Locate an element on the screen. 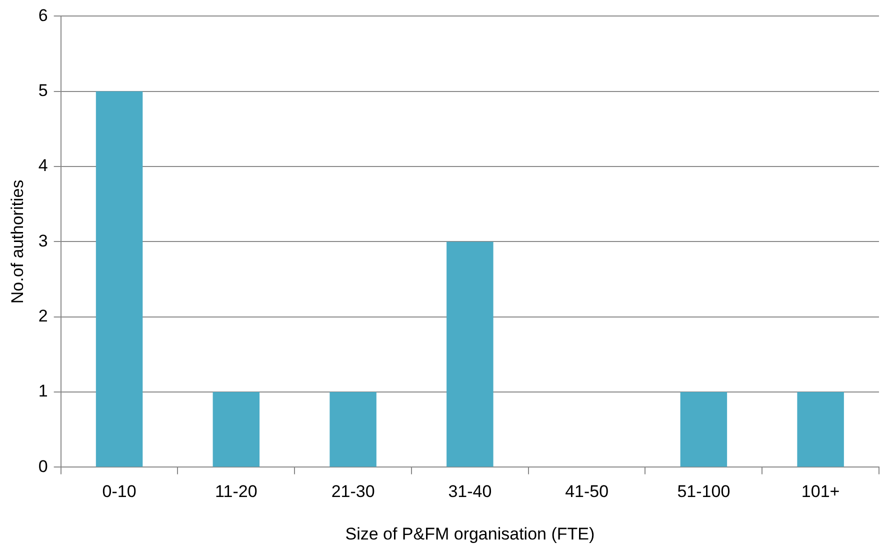  y-tick-label: 1 is located at coordinates (43, 391).